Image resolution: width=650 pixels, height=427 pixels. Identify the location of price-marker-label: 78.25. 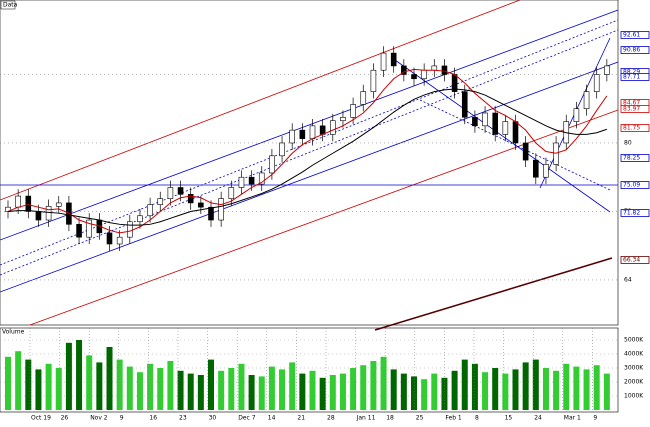
(631, 157).